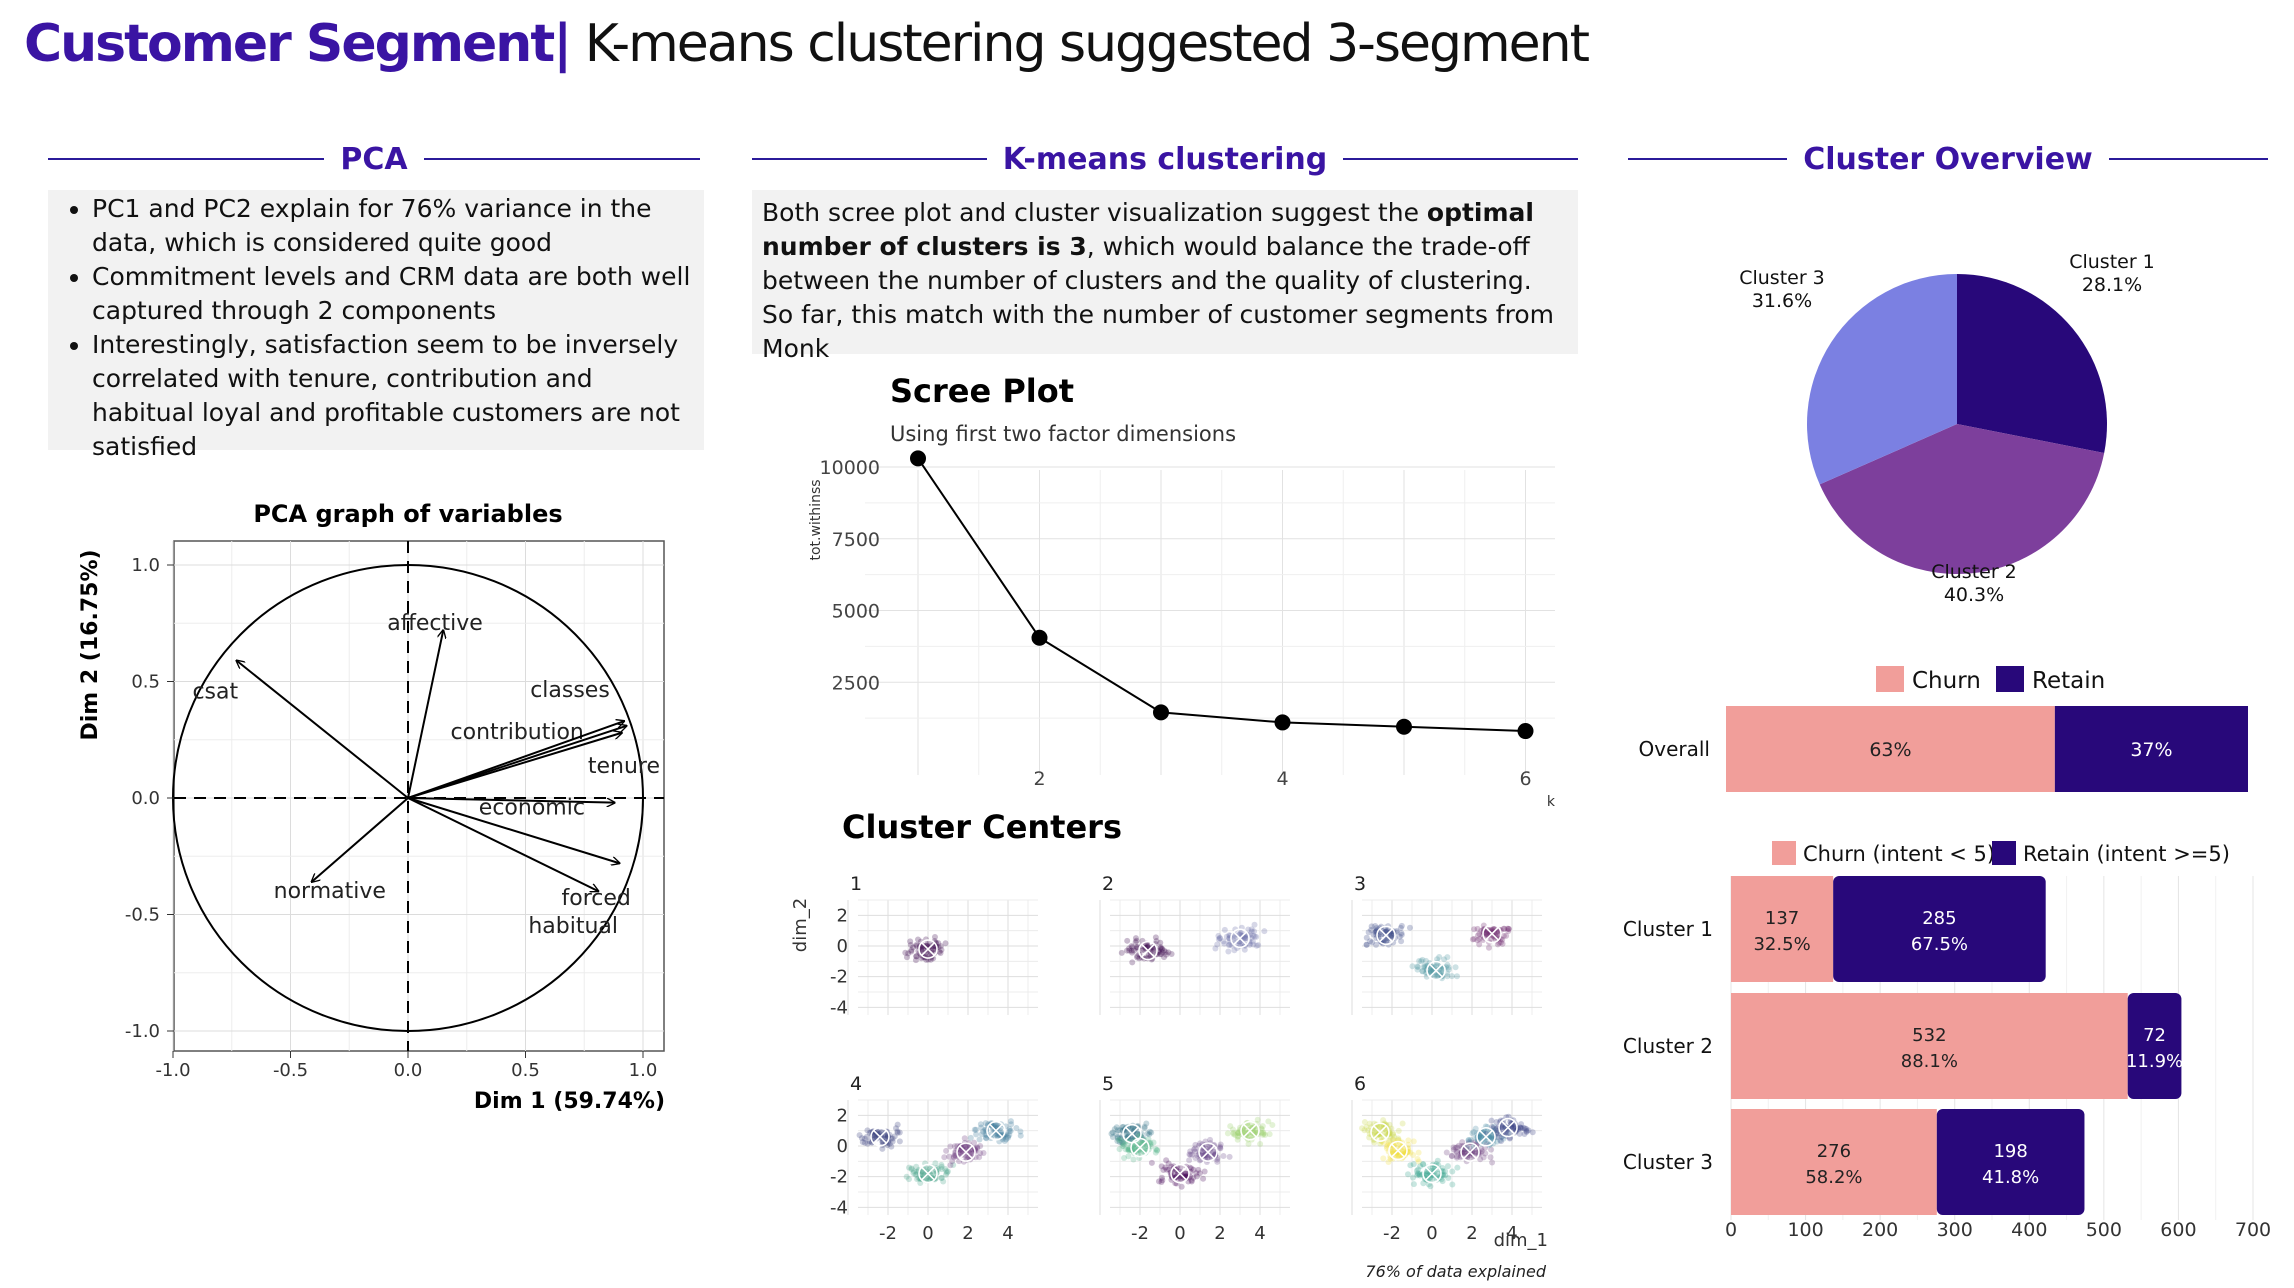 This screenshot has height=1288, width=2294. Describe the element at coordinates (624, 766) in the screenshot. I see `pca-vector-label: tenure` at that location.